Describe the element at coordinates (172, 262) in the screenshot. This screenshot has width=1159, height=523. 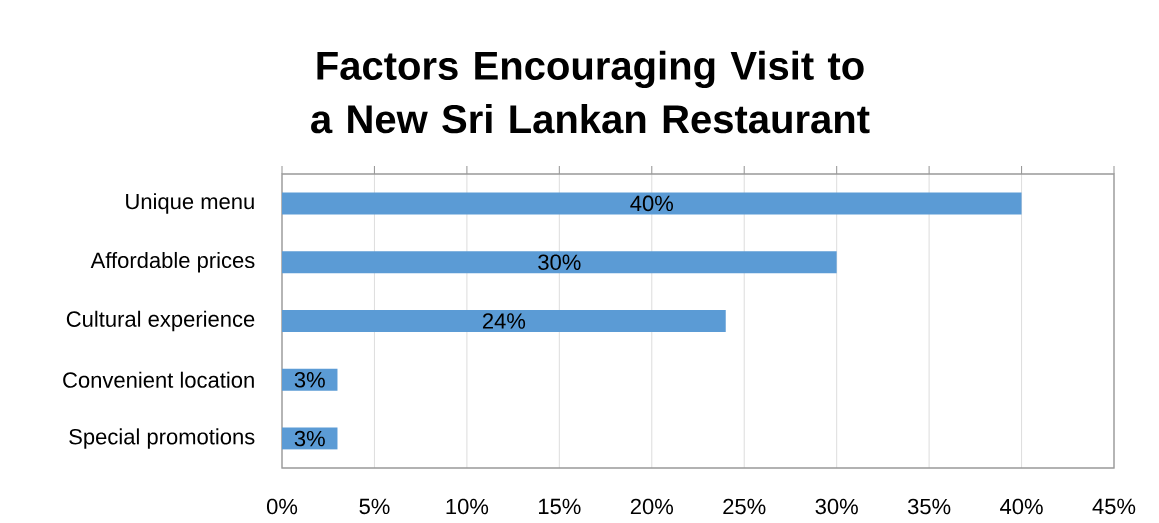
I see `y-tick-label: Affordable prices` at that location.